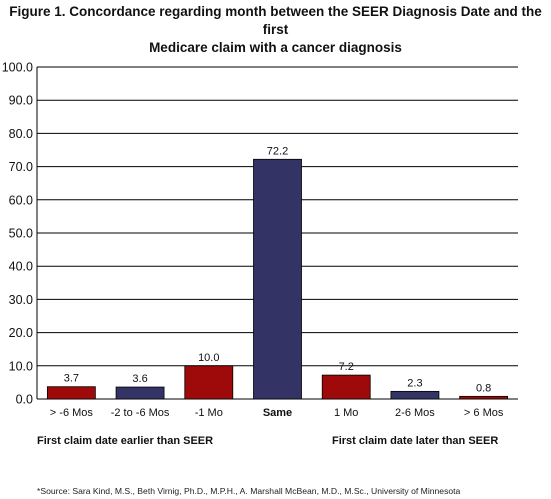 The width and height of the screenshot is (551, 499). I want to click on y-tick-label: 70.0, so click(21, 167).